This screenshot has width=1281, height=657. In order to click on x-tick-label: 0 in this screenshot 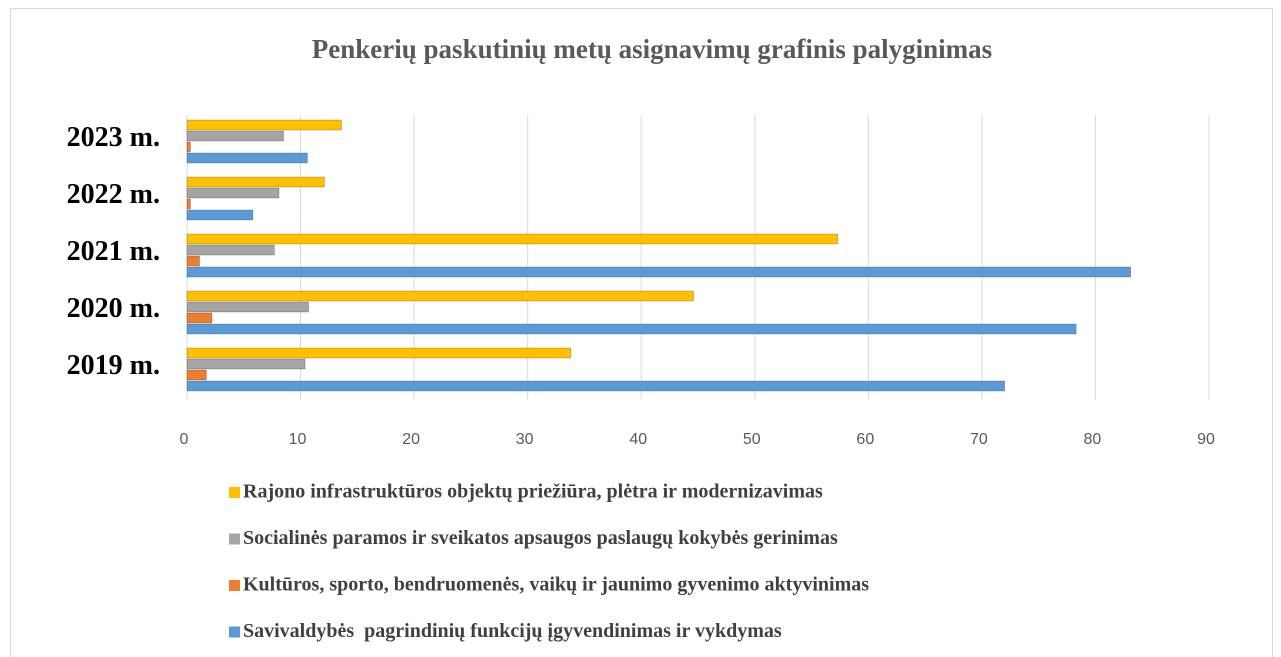, I will do `click(184, 439)`.